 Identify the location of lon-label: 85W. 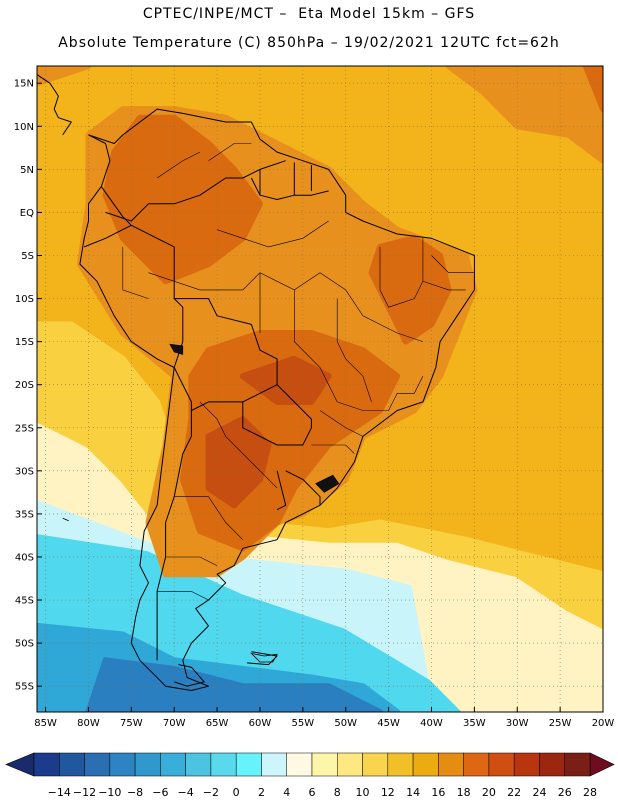
(45, 723).